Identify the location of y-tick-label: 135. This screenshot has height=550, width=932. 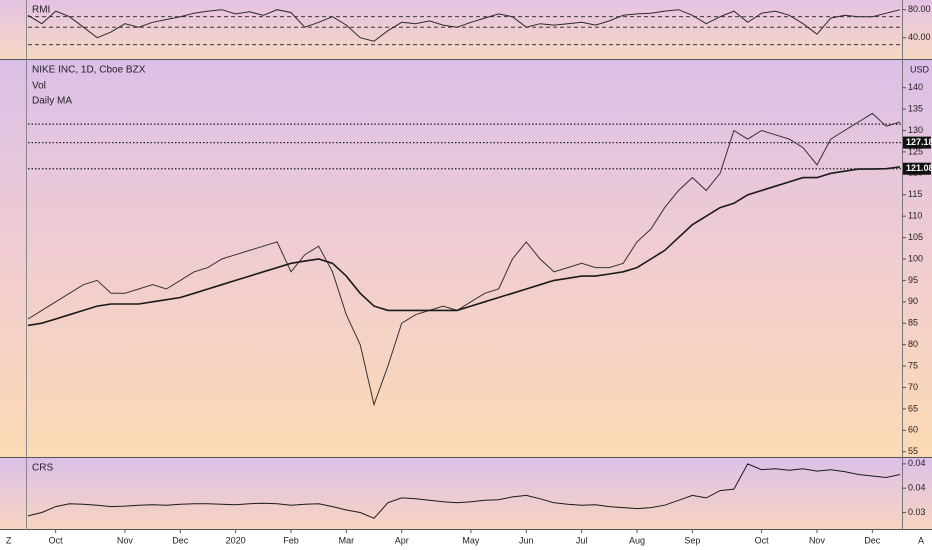
(915, 108).